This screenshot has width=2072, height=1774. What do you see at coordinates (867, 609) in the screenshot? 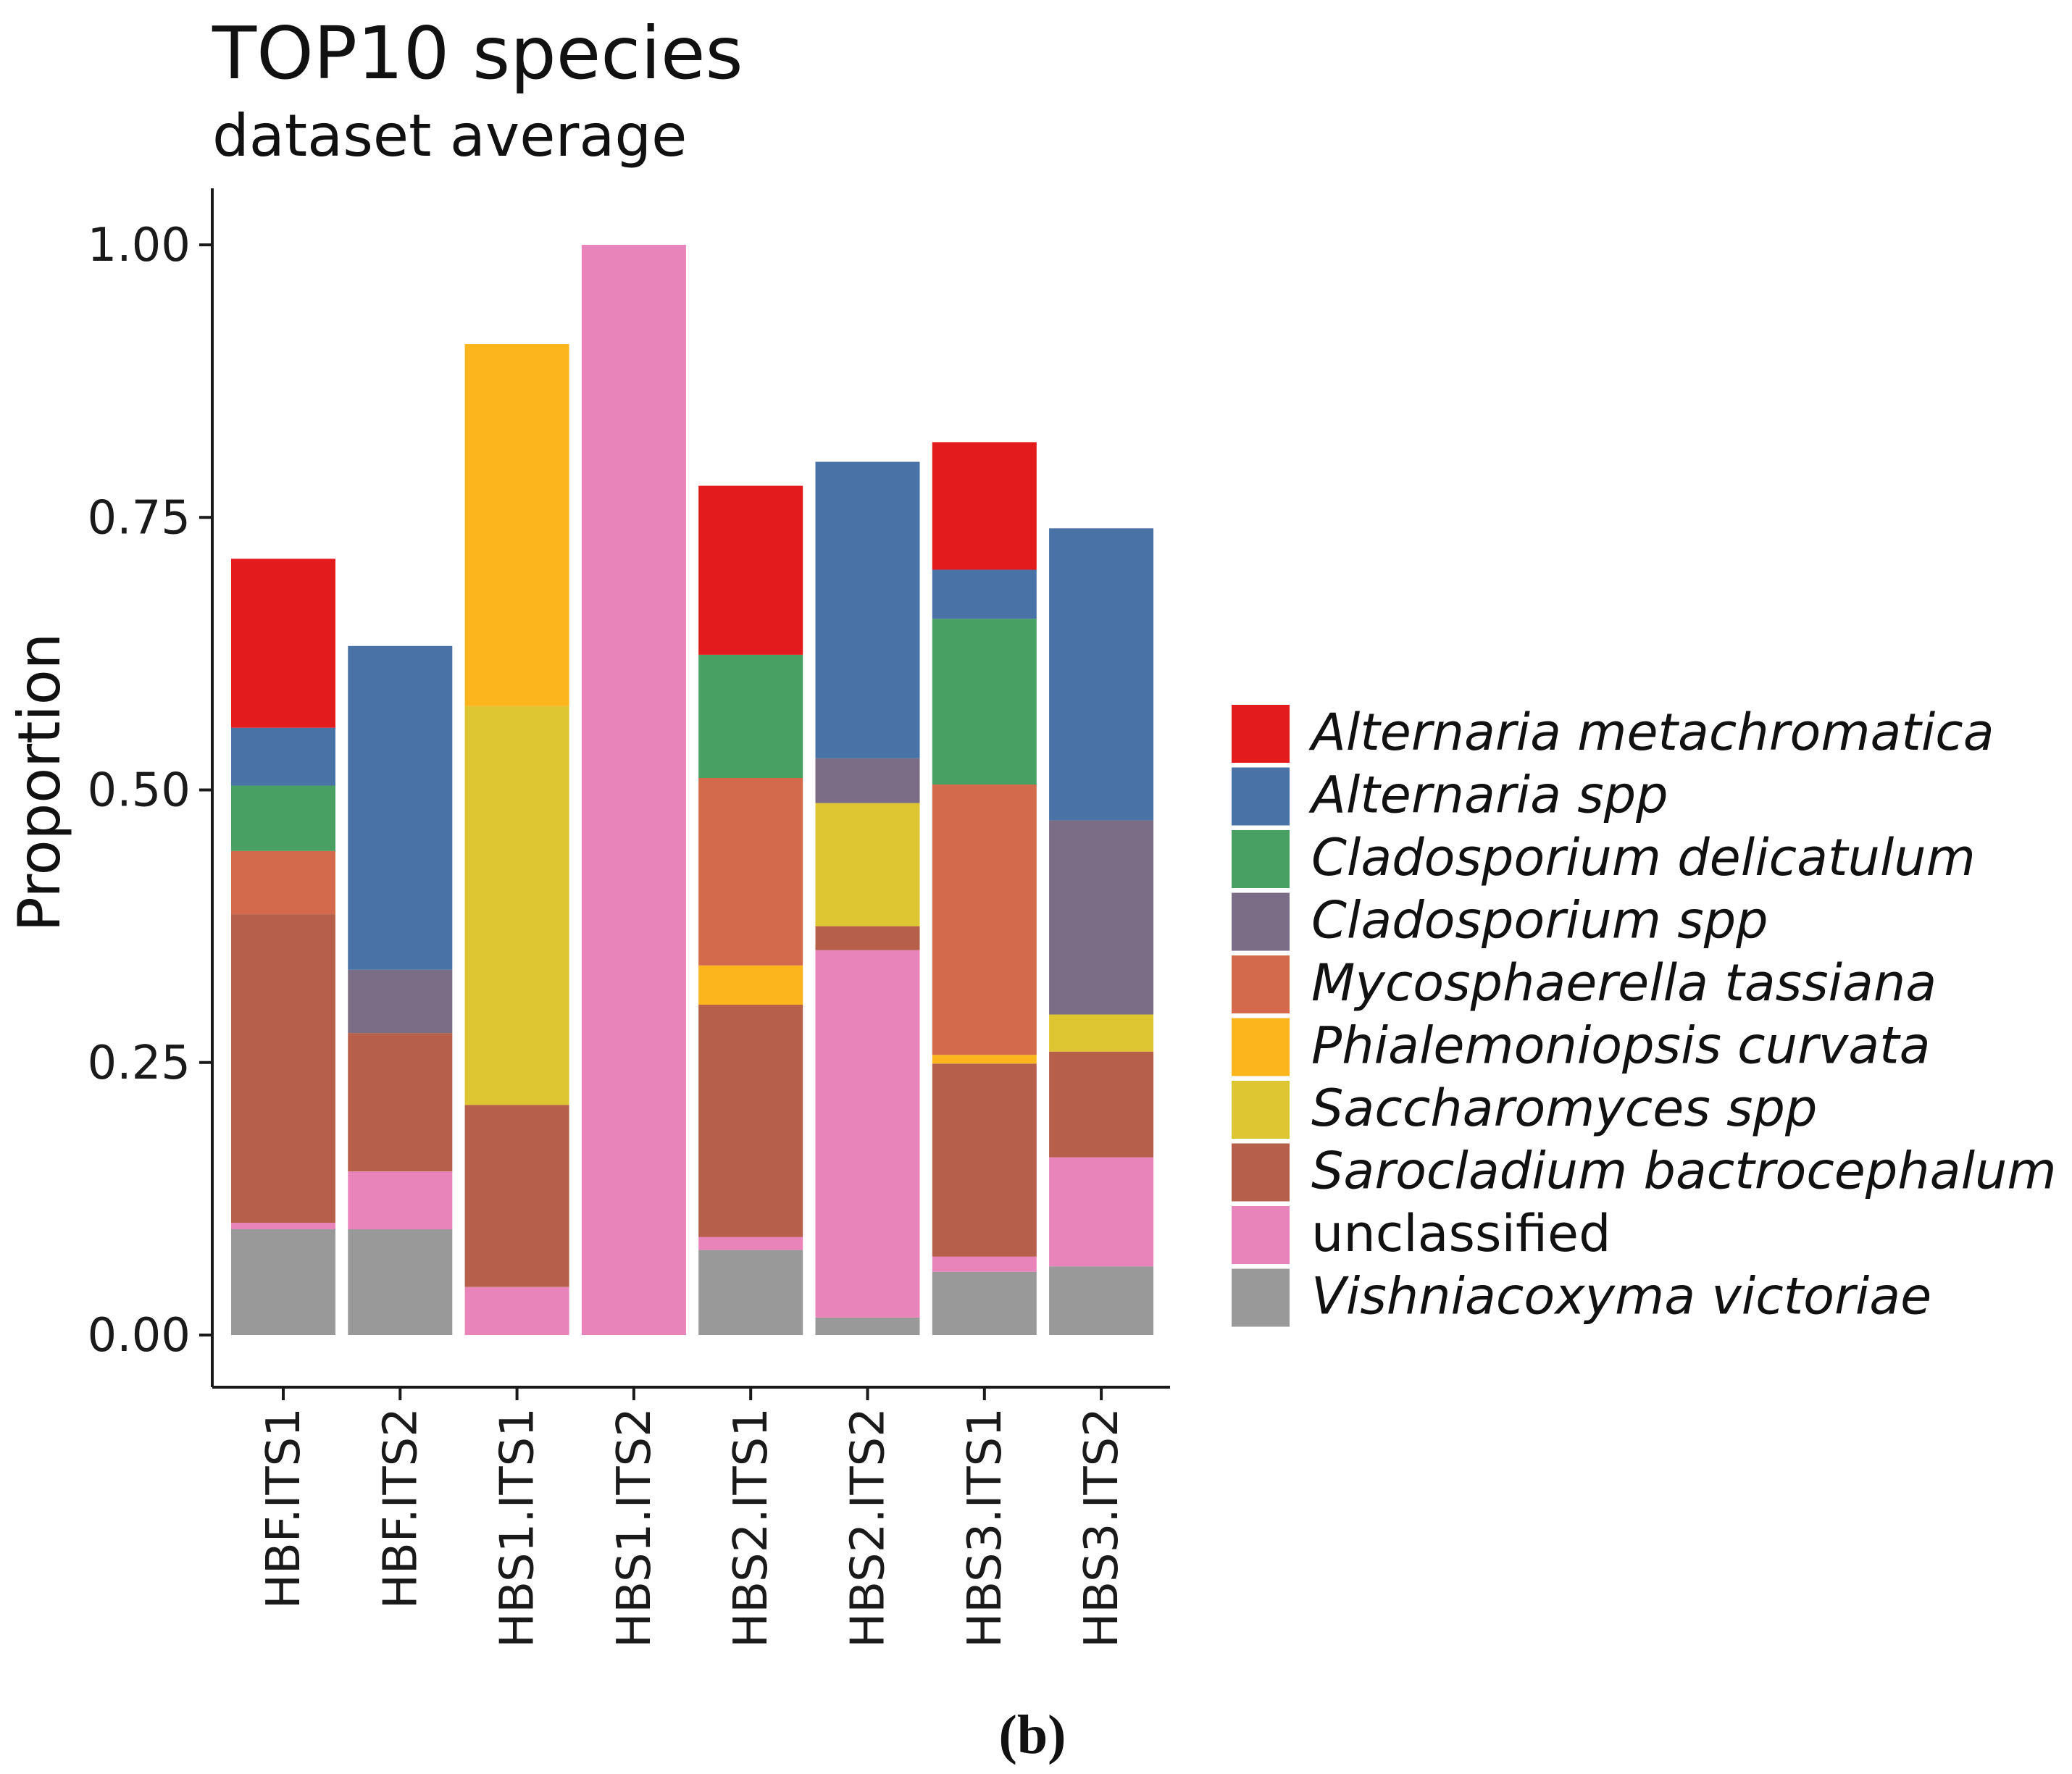
I see `bar-segment-hbs2-its2-alternaria-spp` at bounding box center [867, 609].